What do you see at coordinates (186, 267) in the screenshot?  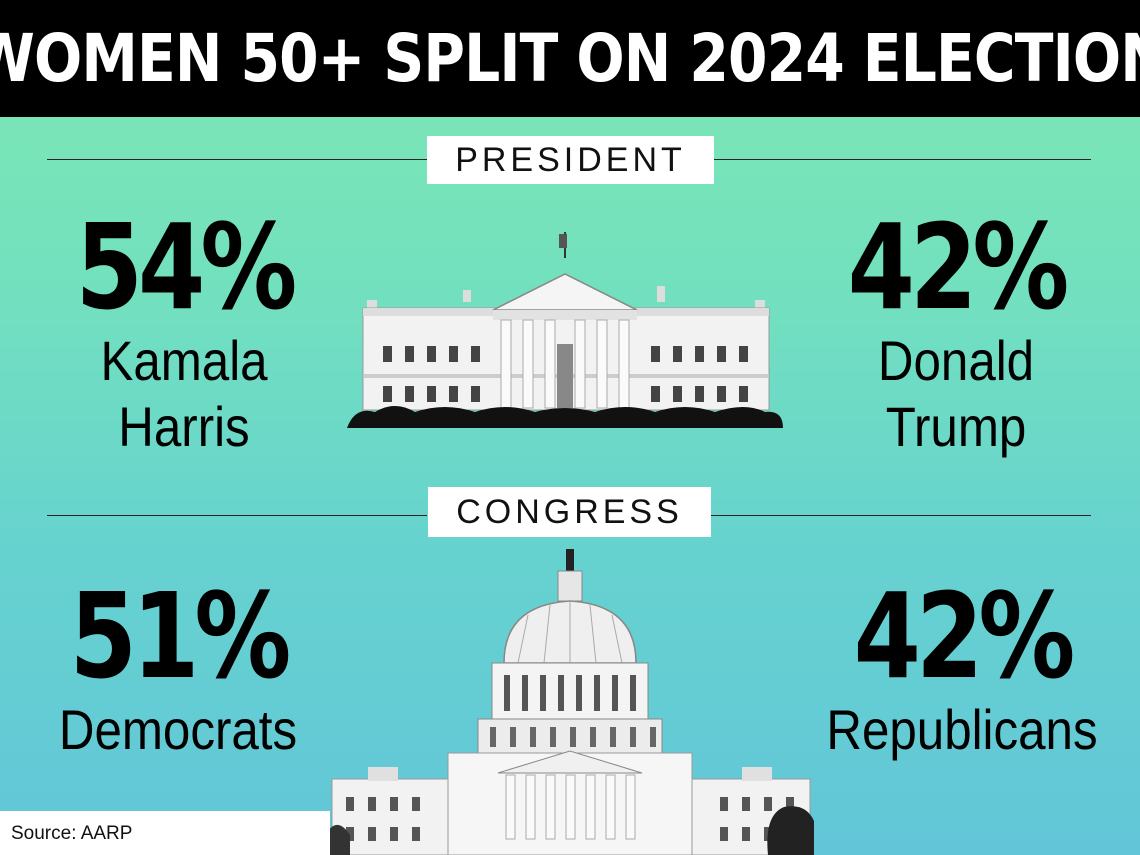 I see `harris-percent: 54%` at bounding box center [186, 267].